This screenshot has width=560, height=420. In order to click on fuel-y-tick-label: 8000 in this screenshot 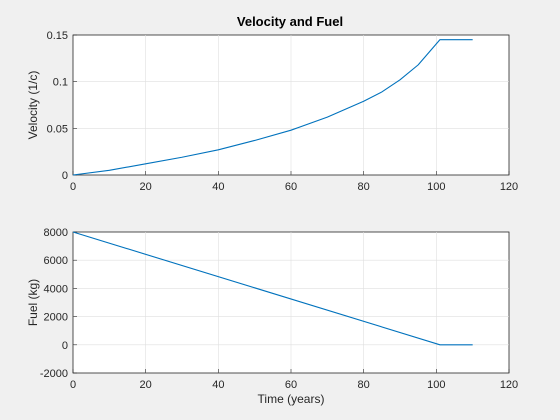, I will do `click(56, 233)`.